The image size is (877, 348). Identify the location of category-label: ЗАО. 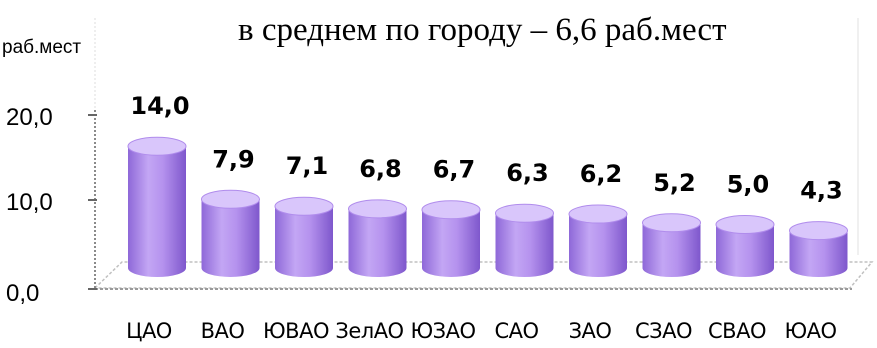
(590, 331).